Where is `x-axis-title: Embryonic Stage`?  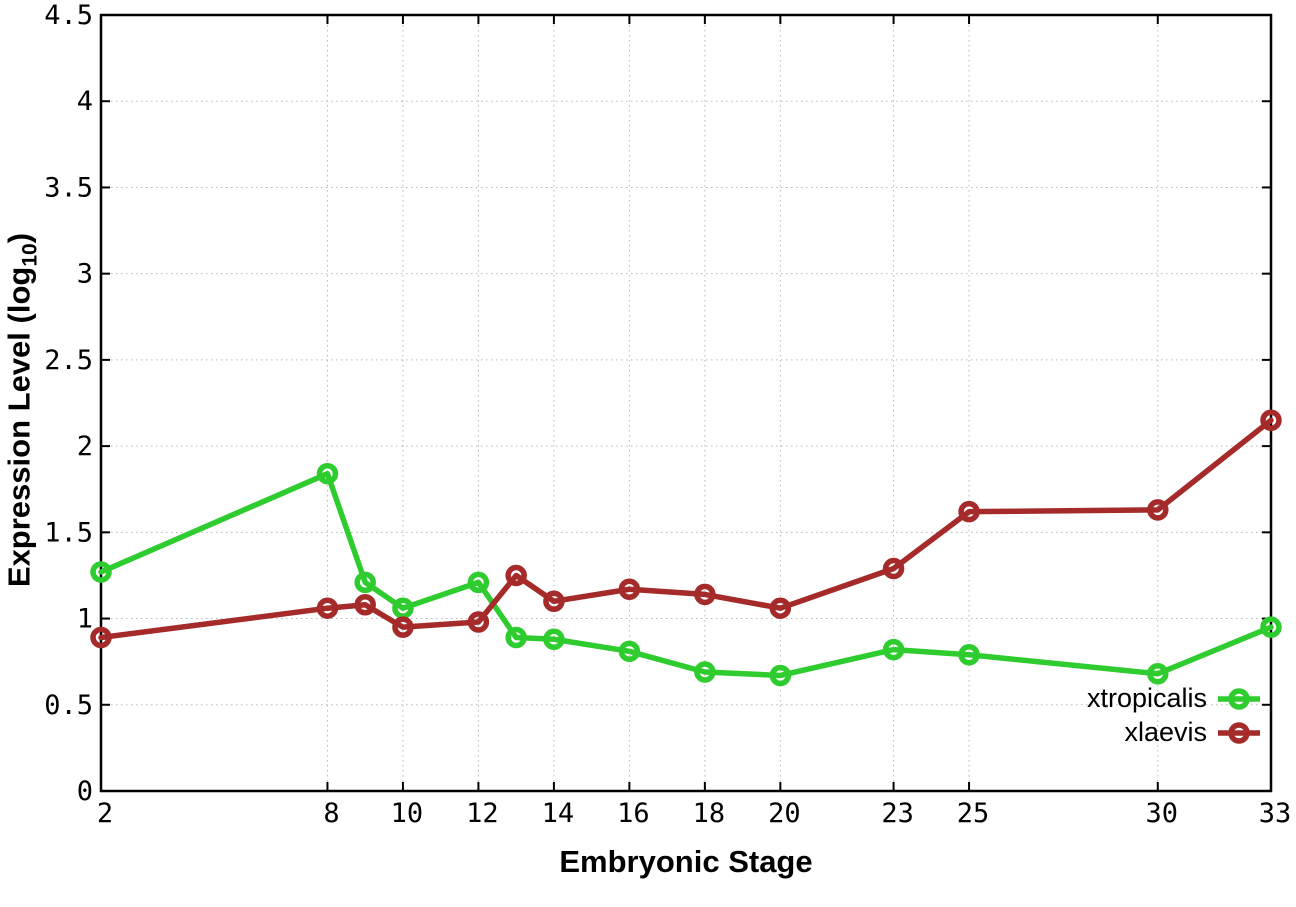
x-axis-title: Embryonic Stage is located at coordinates (686, 861).